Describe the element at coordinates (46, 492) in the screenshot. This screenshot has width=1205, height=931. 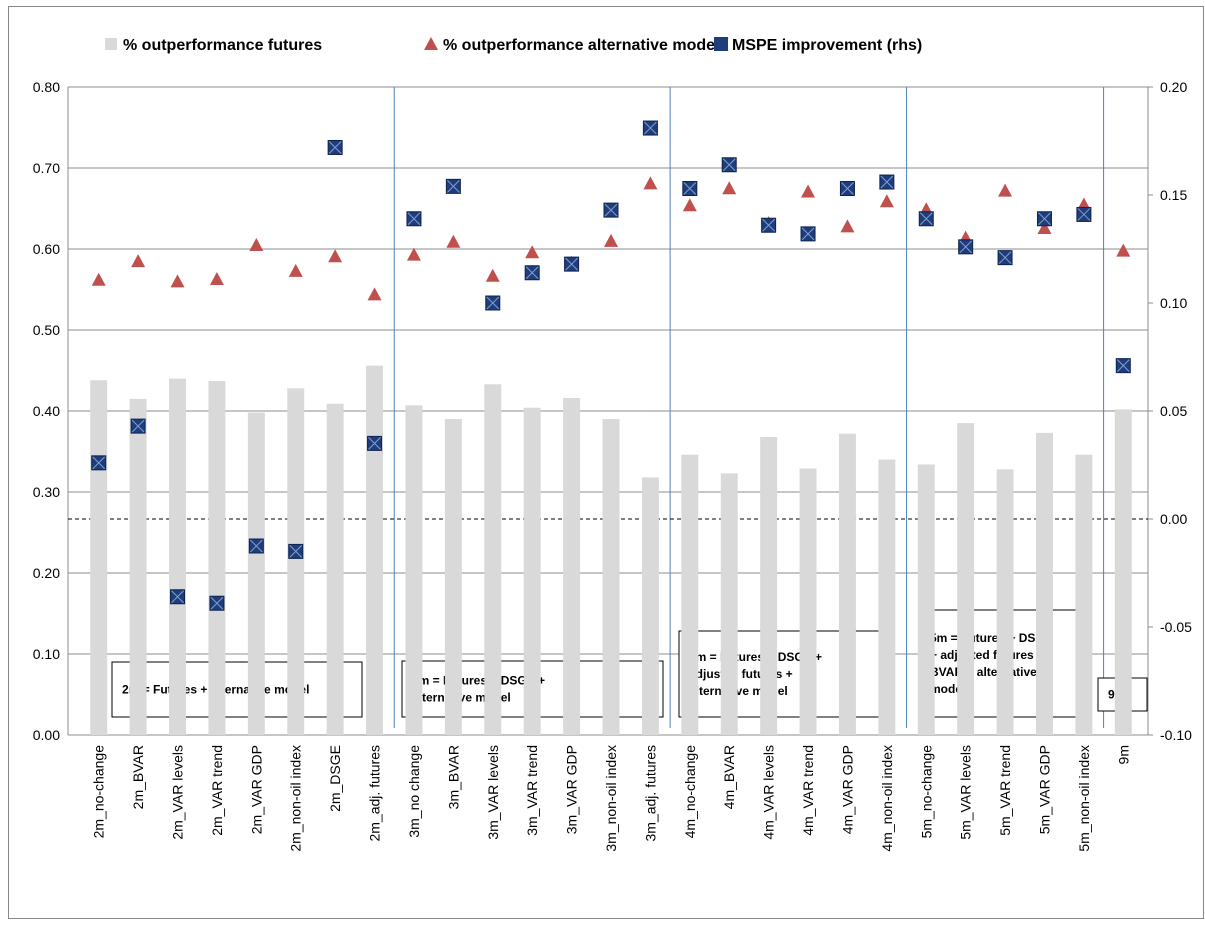
I see `y-tick-label: 0.30` at that location.